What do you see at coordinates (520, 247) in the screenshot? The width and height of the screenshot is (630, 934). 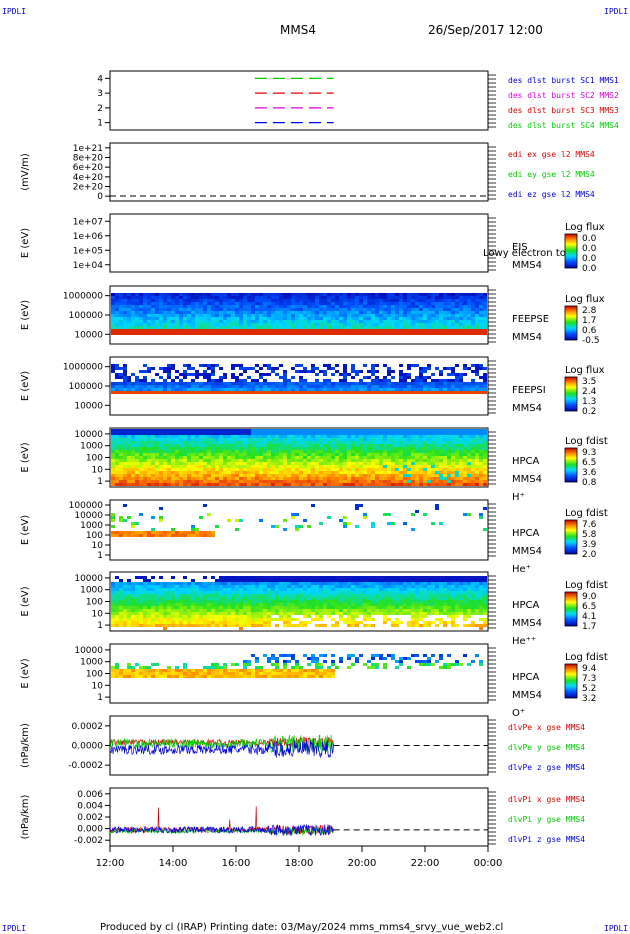 I see `panel-2-instrument-label-0: EIS` at bounding box center [520, 247].